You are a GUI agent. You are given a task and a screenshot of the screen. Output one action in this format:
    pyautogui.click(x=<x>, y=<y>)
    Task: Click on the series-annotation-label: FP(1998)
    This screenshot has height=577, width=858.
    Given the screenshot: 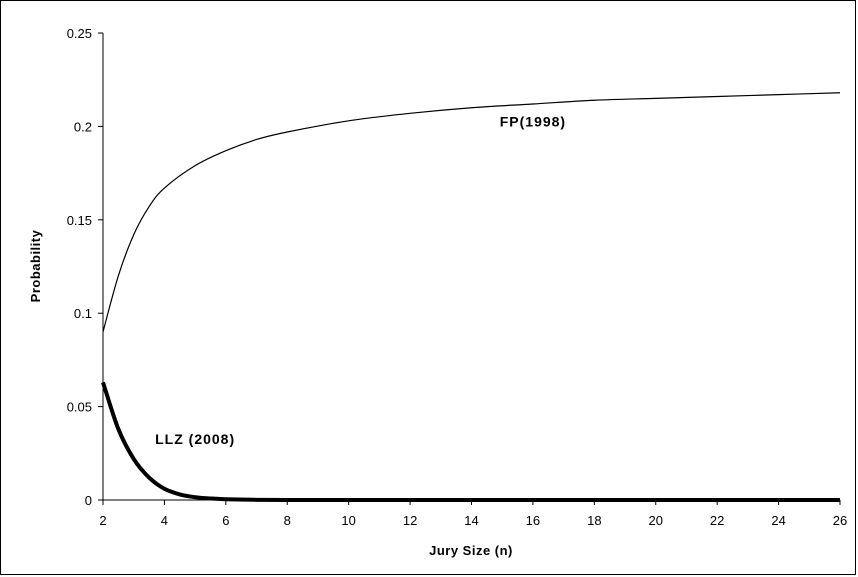 What is the action you would take?
    pyautogui.click(x=533, y=121)
    